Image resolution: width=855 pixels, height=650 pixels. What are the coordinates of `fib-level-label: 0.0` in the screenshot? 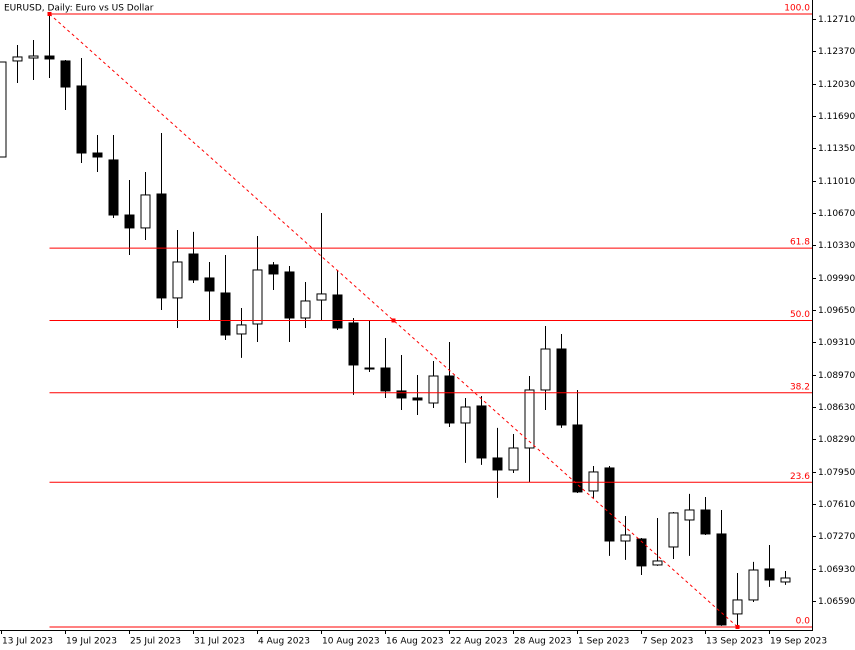 It's located at (803, 621).